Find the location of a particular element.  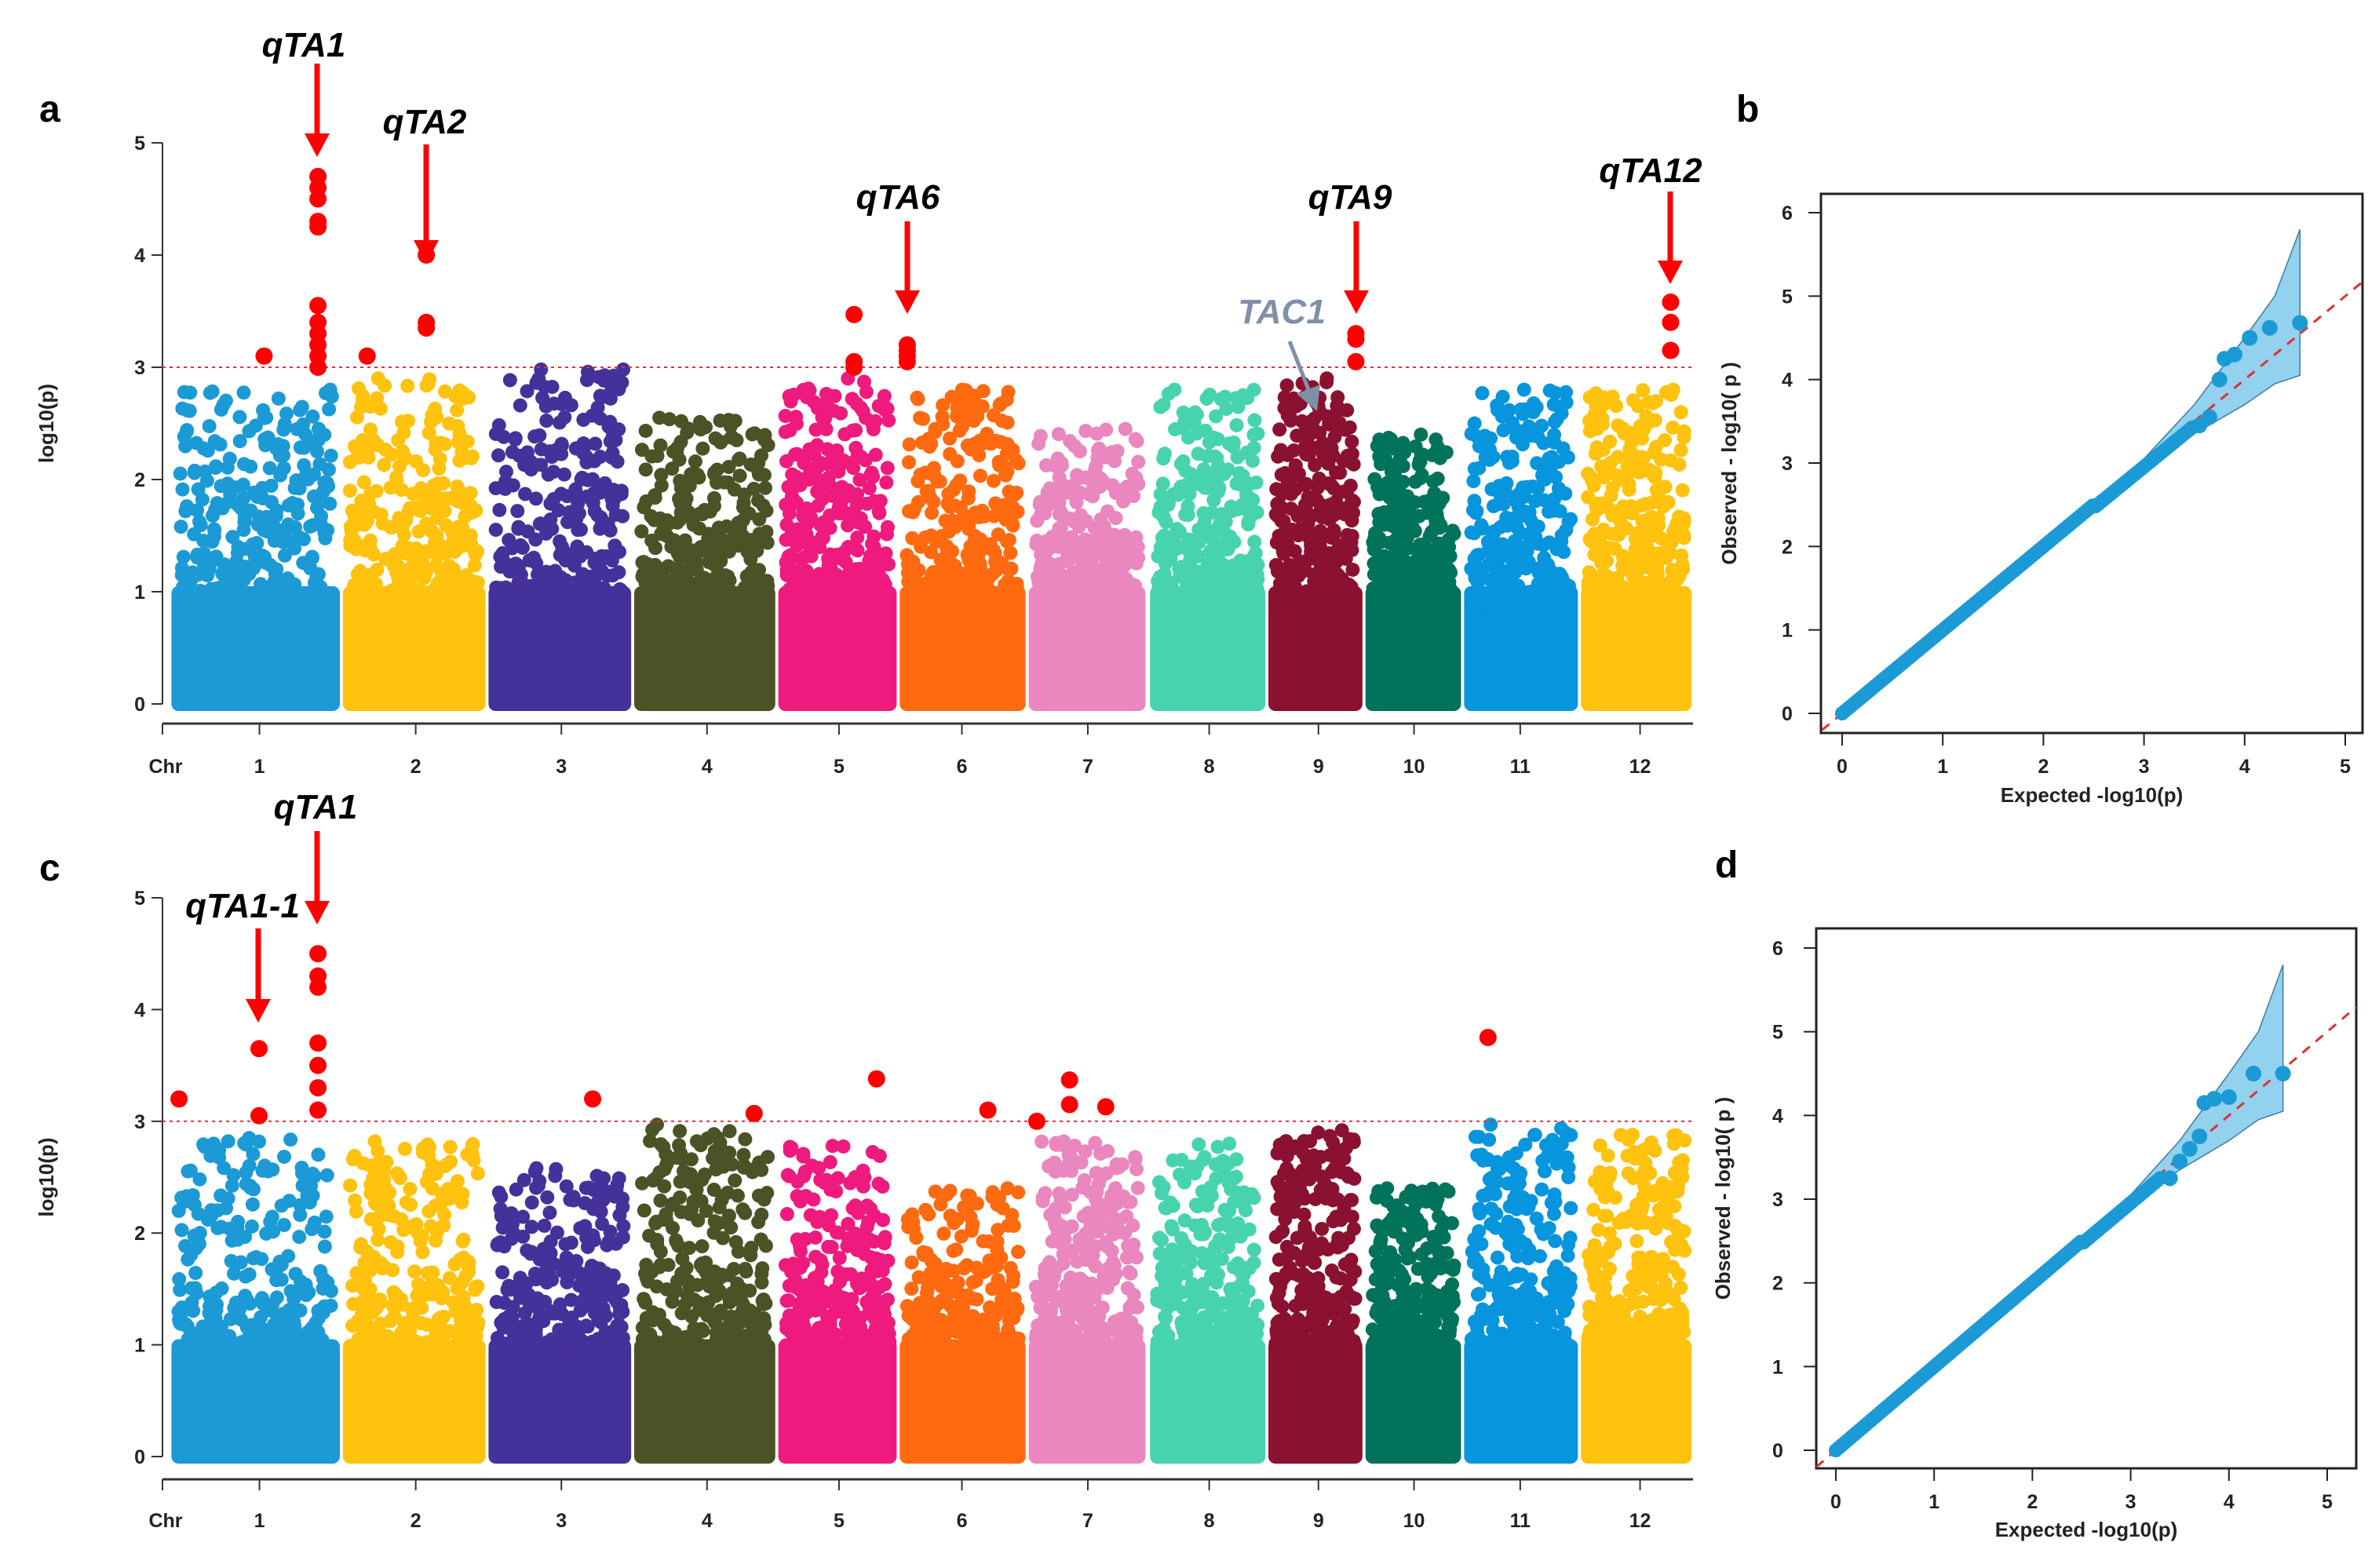

annotation-label: qTA1 is located at coordinates (304, 45).